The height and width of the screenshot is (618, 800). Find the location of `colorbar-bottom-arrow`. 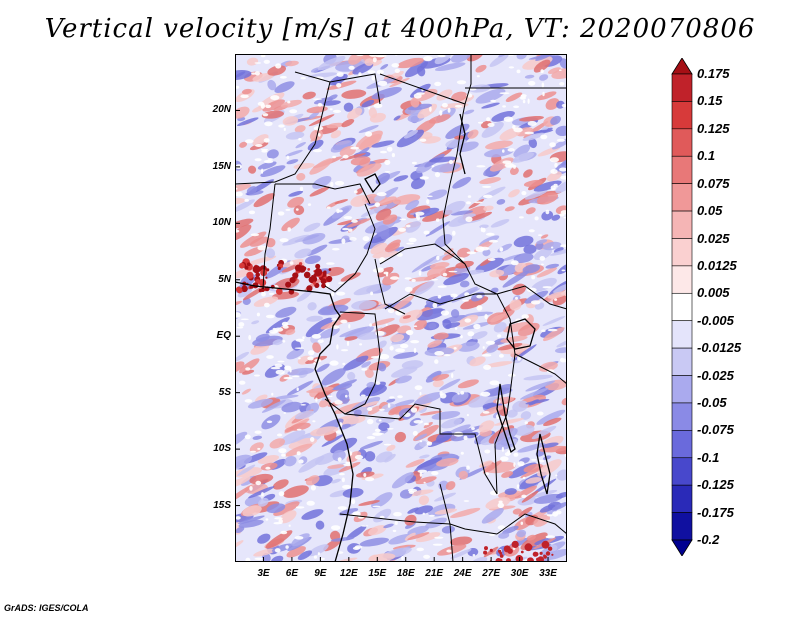

colorbar-bottom-arrow is located at coordinates (682, 547).